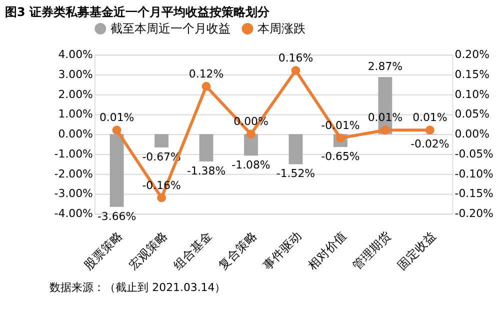 The width and height of the screenshot is (498, 320). What do you see at coordinates (296, 173) in the screenshot?
I see `data-label: -1.52%` at bounding box center [296, 173].